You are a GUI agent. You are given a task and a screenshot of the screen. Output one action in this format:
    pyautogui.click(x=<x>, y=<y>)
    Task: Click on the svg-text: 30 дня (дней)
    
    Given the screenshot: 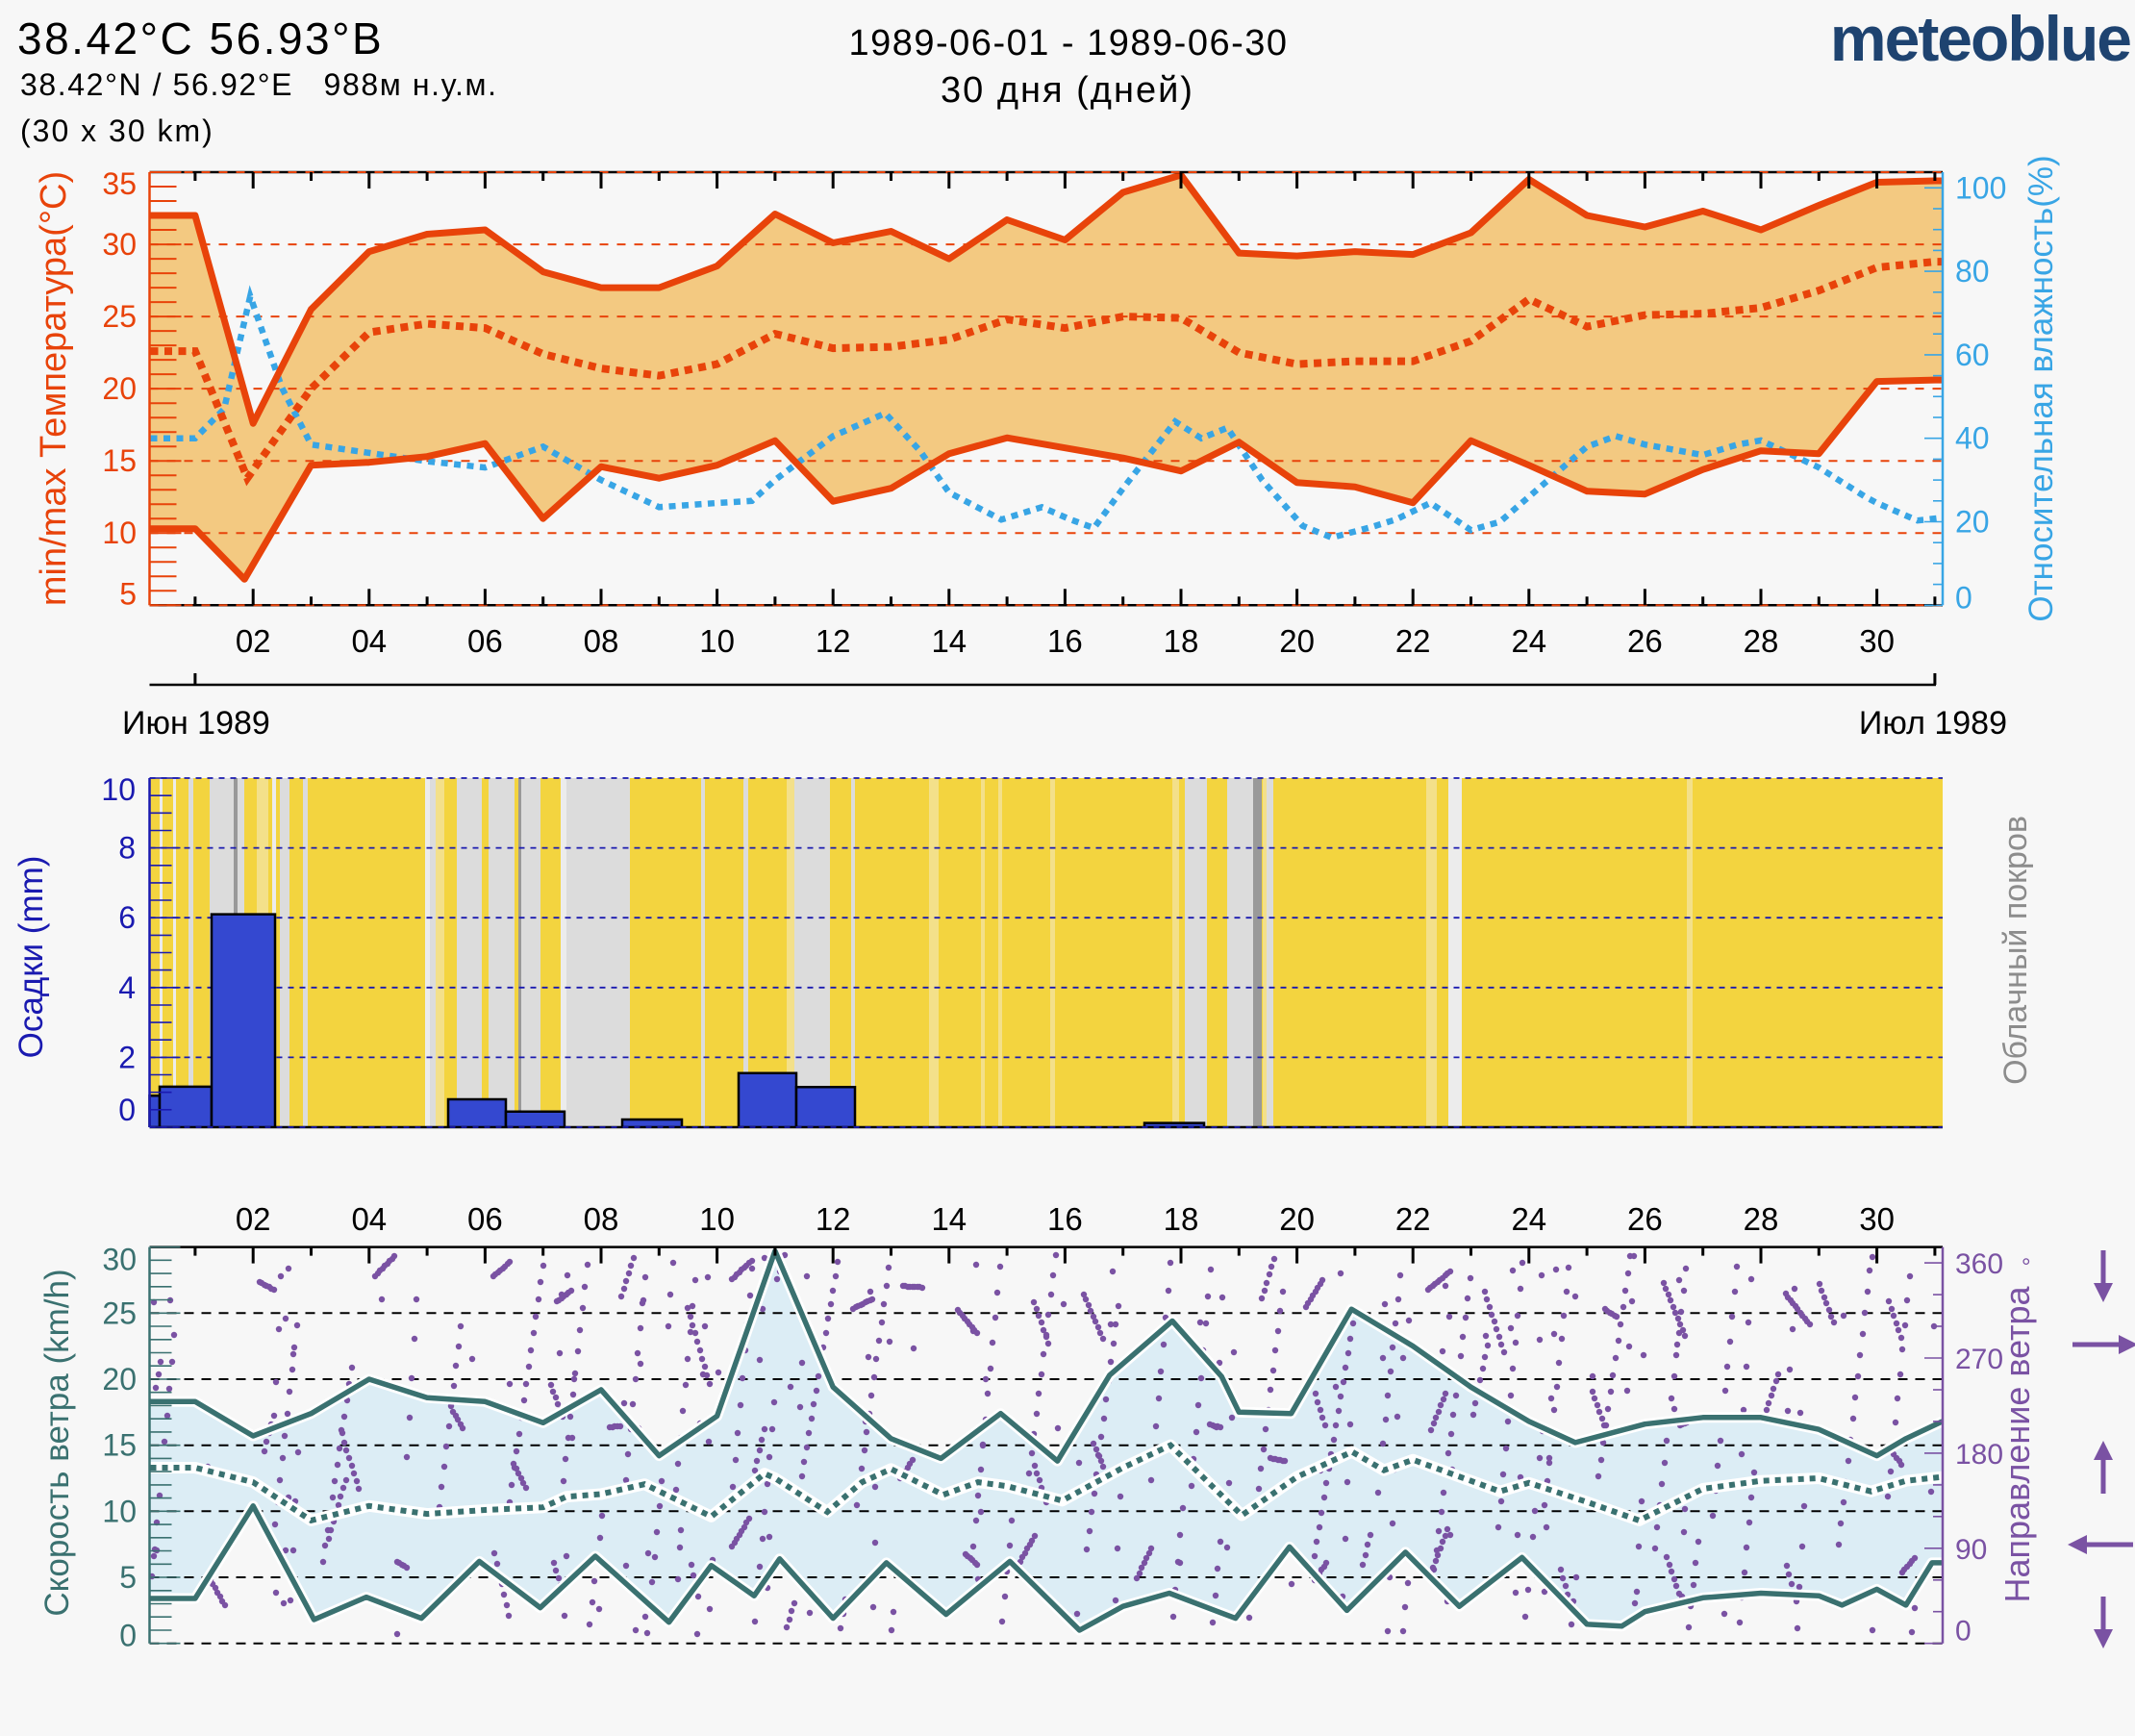 What is the action you would take?
    pyautogui.click(x=1067, y=90)
    